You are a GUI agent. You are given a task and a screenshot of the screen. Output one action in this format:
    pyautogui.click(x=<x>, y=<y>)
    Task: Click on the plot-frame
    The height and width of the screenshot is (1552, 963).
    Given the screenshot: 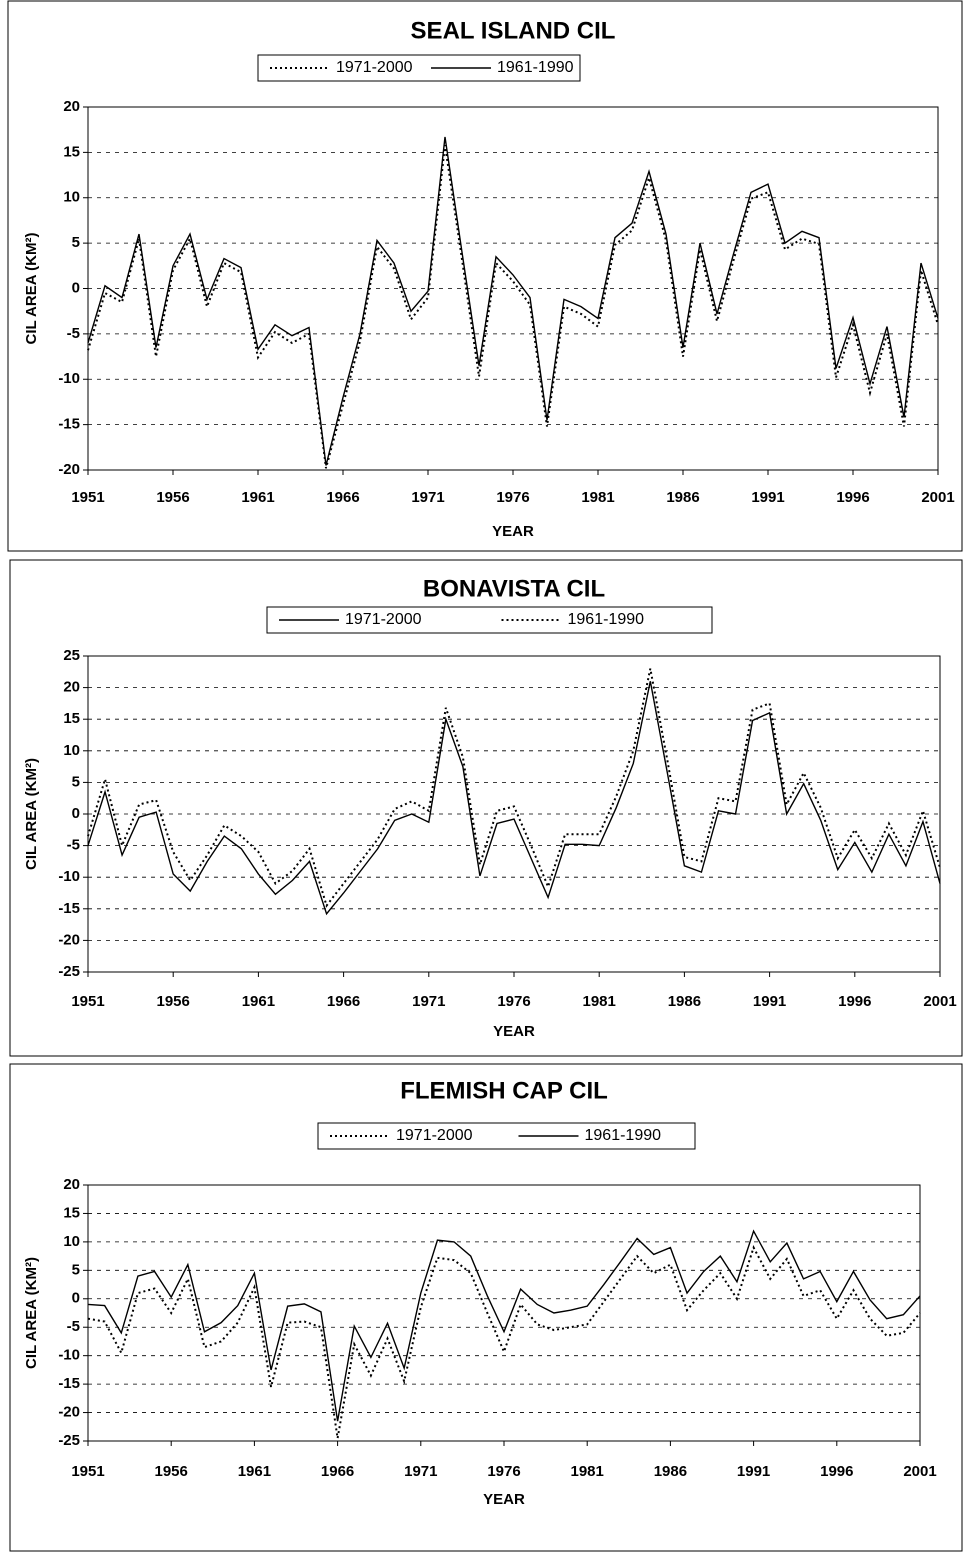 What is the action you would take?
    pyautogui.click(x=504, y=1313)
    